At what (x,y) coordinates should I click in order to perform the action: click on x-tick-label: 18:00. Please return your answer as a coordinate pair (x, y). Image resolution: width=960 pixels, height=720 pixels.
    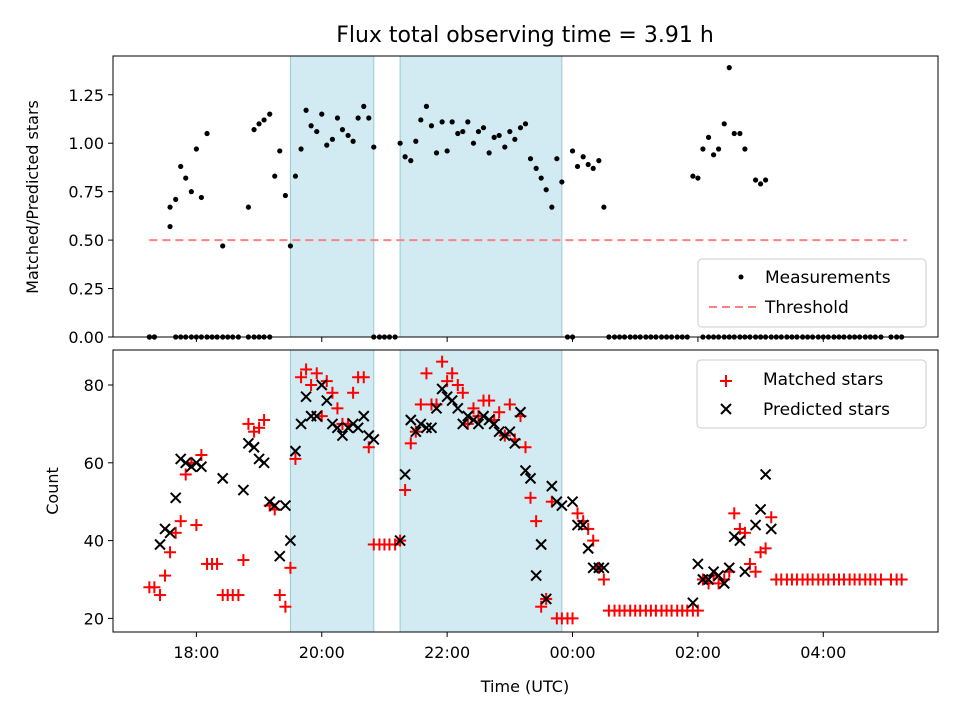
    Looking at the image, I should click on (196, 652).